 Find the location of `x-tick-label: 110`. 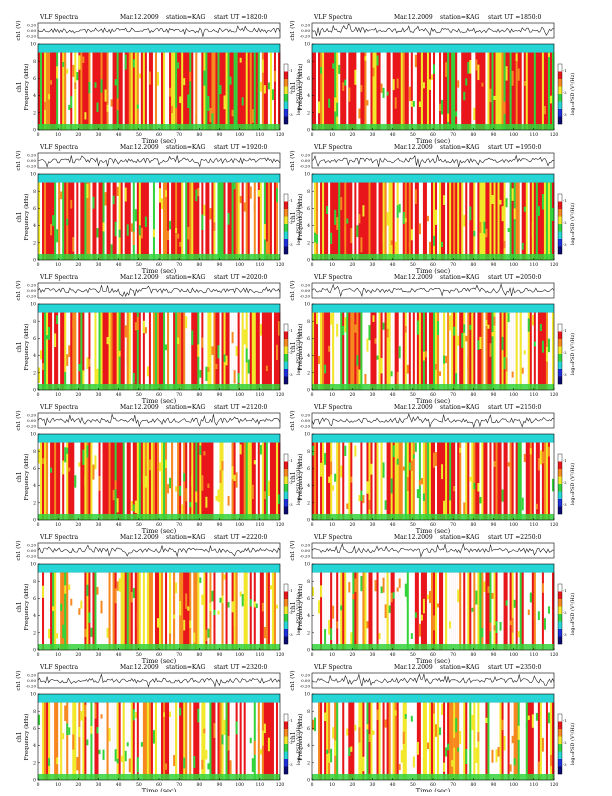

x-tick-label: 110 is located at coordinates (260, 655).